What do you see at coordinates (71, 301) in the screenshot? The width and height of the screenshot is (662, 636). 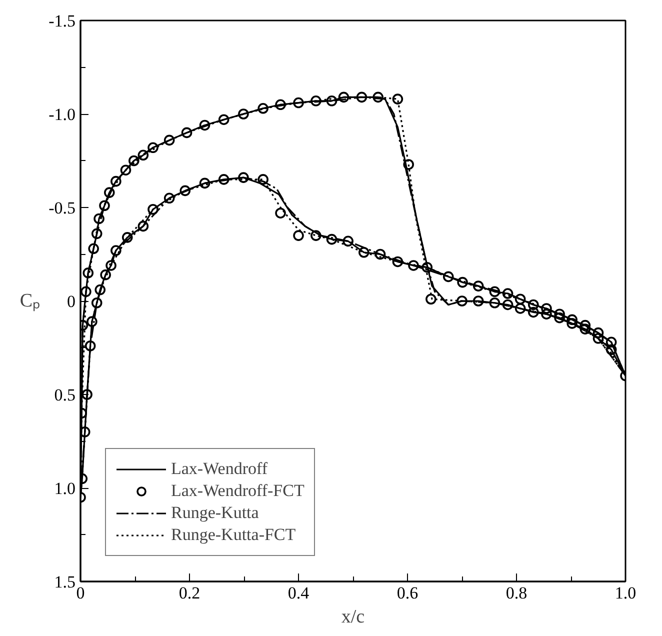 I see `y-tick-label: 0` at bounding box center [71, 301].